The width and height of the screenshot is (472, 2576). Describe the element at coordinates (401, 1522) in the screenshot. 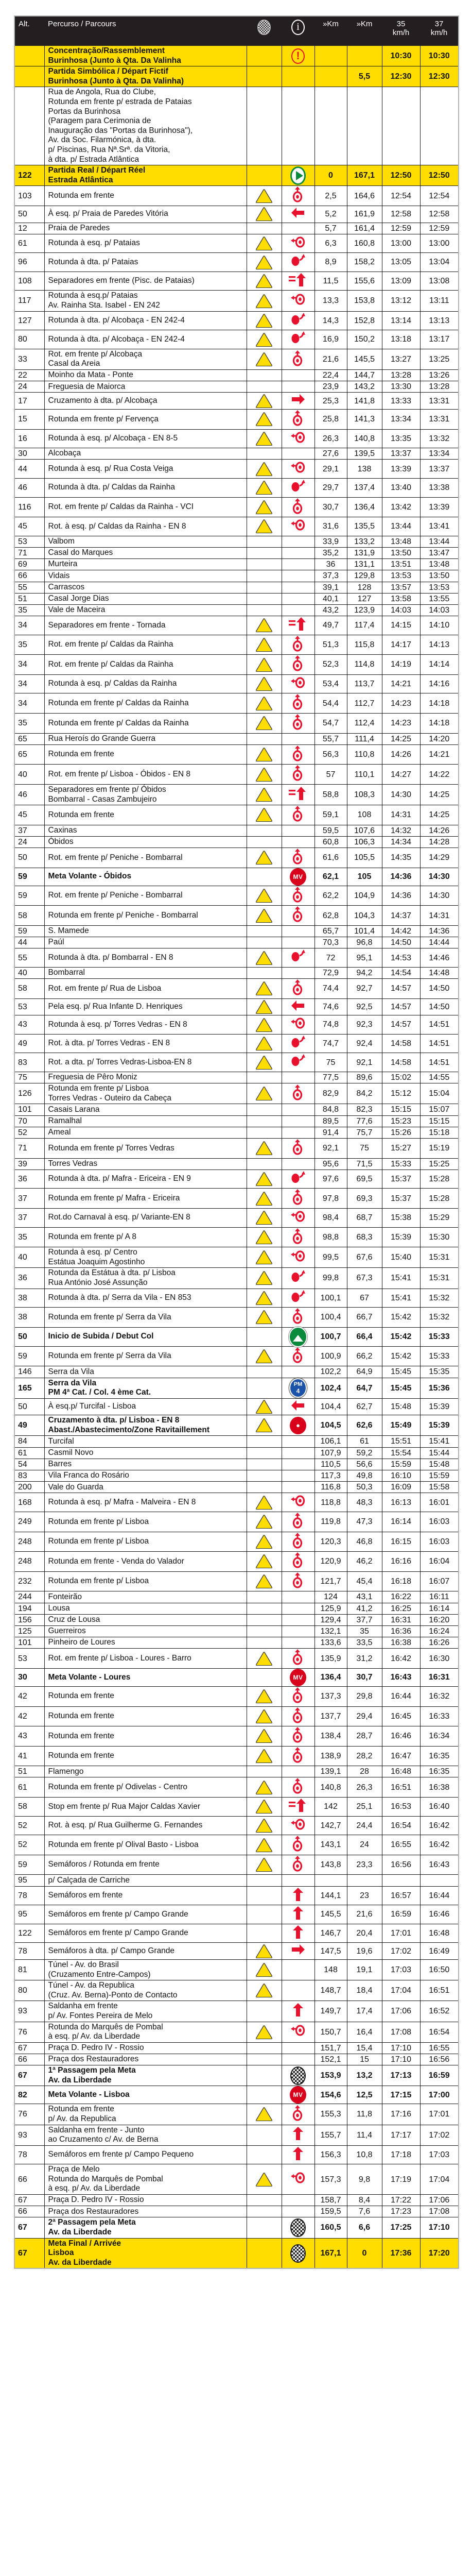

I see `cell-time-35: 16:14` at that location.